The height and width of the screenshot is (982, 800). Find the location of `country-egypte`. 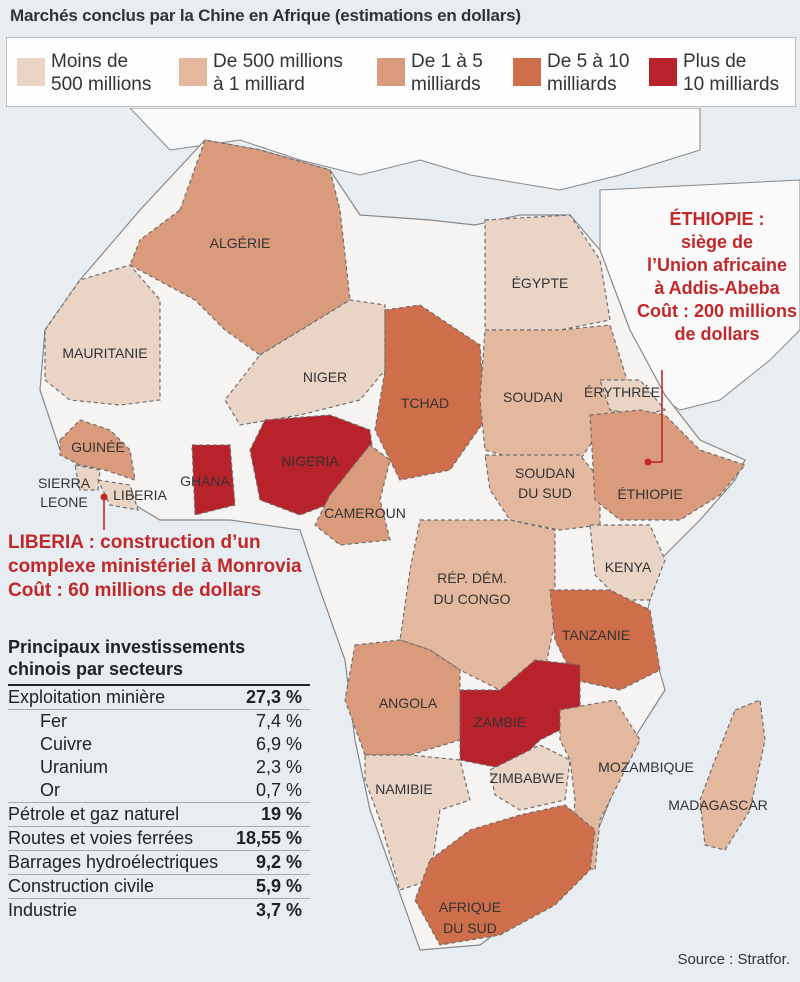

country-egypte is located at coordinates (547, 272).